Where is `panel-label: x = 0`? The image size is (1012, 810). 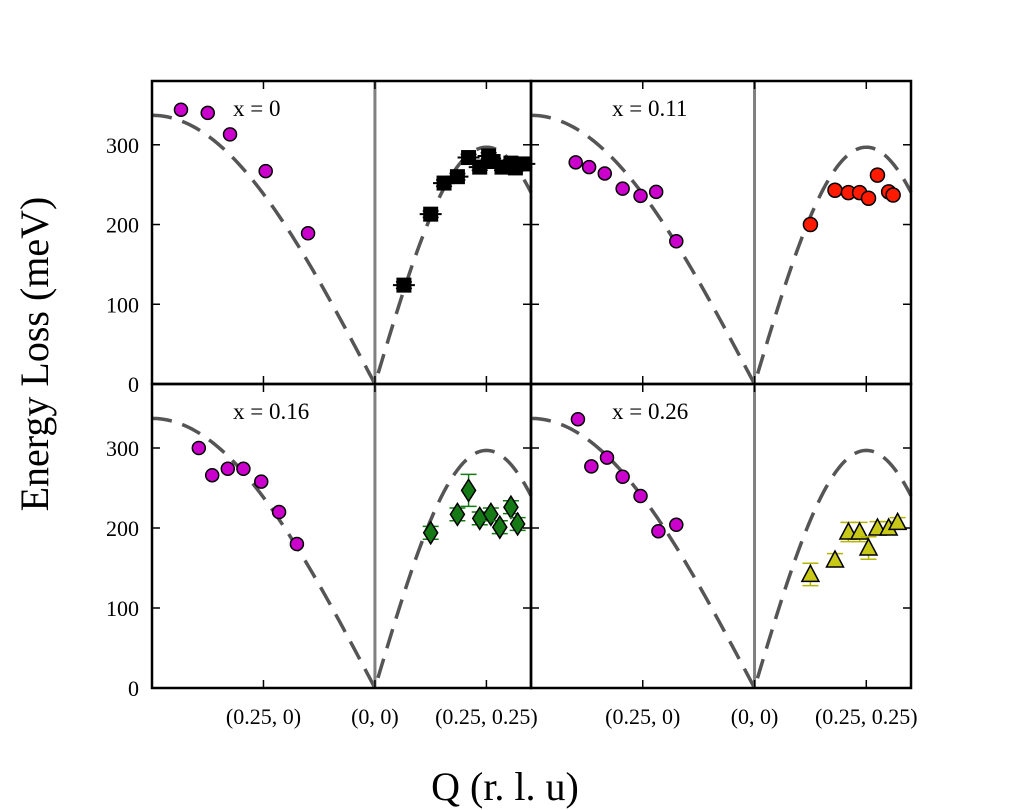 panel-label: x = 0 is located at coordinates (256, 108).